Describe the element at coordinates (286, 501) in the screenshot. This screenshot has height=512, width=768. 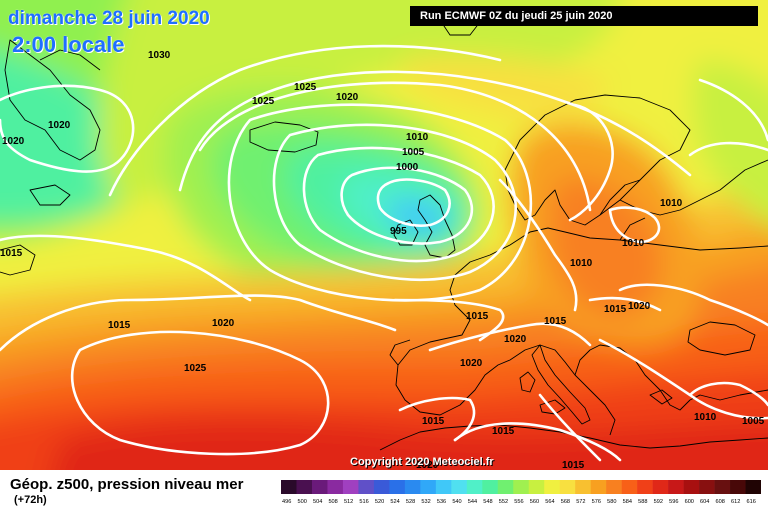
I see `scale-tick-label: 496` at that location.